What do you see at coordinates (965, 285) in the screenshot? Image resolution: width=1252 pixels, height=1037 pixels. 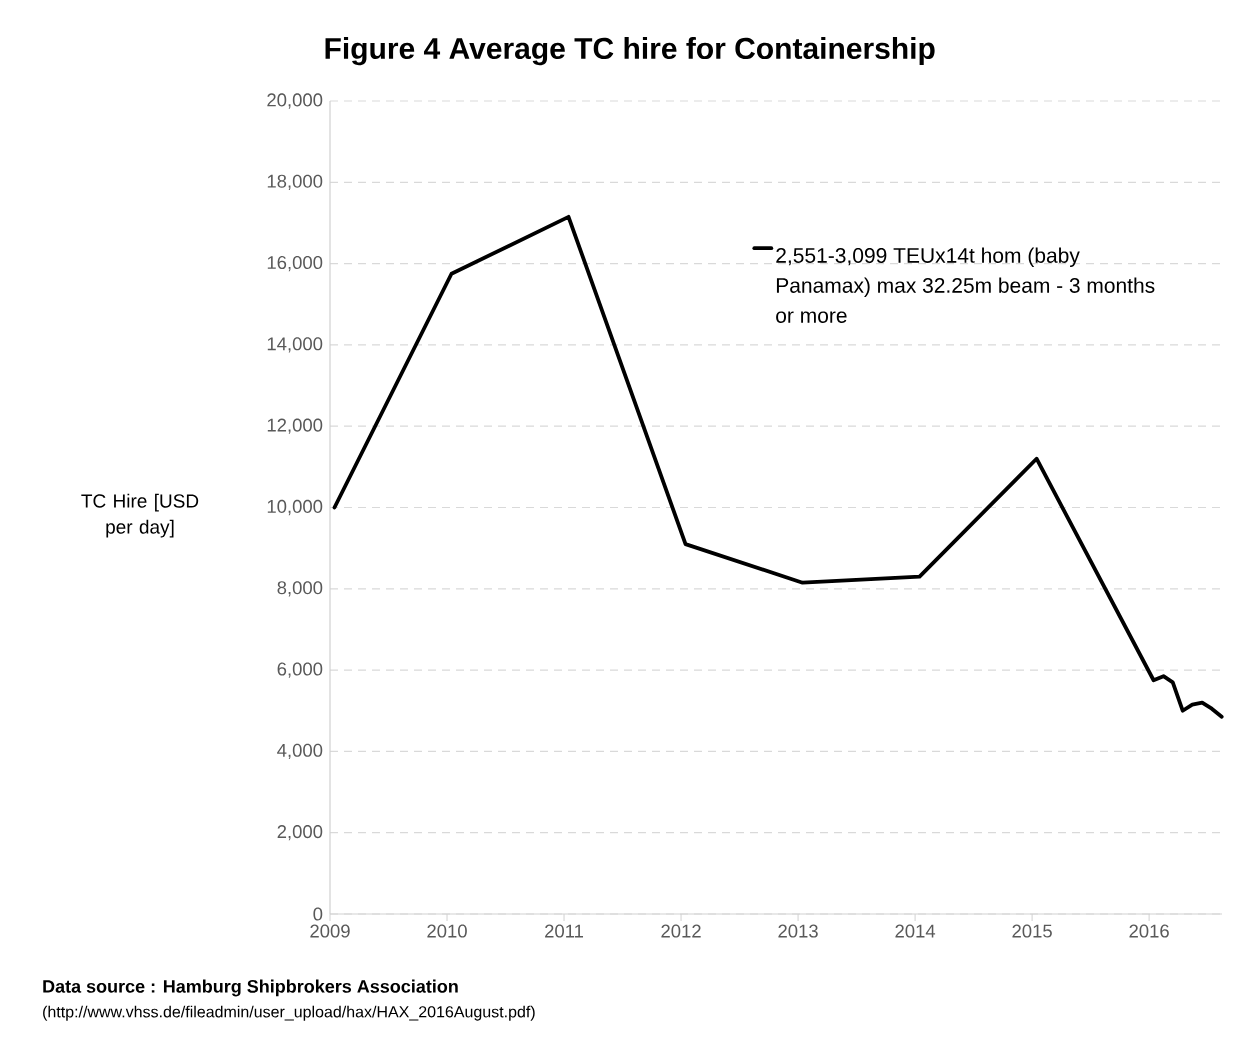 I see `legend-label: 2,551-3,099 TEUx14t hom (baby Panamax) max 32.25m beam - 3 months or more` at bounding box center [965, 285].